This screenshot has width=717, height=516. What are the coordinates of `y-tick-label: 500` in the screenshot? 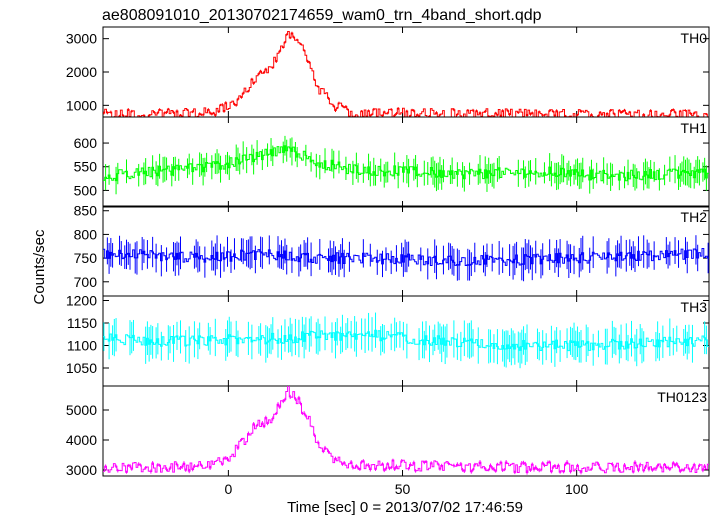 It's located at (86, 190).